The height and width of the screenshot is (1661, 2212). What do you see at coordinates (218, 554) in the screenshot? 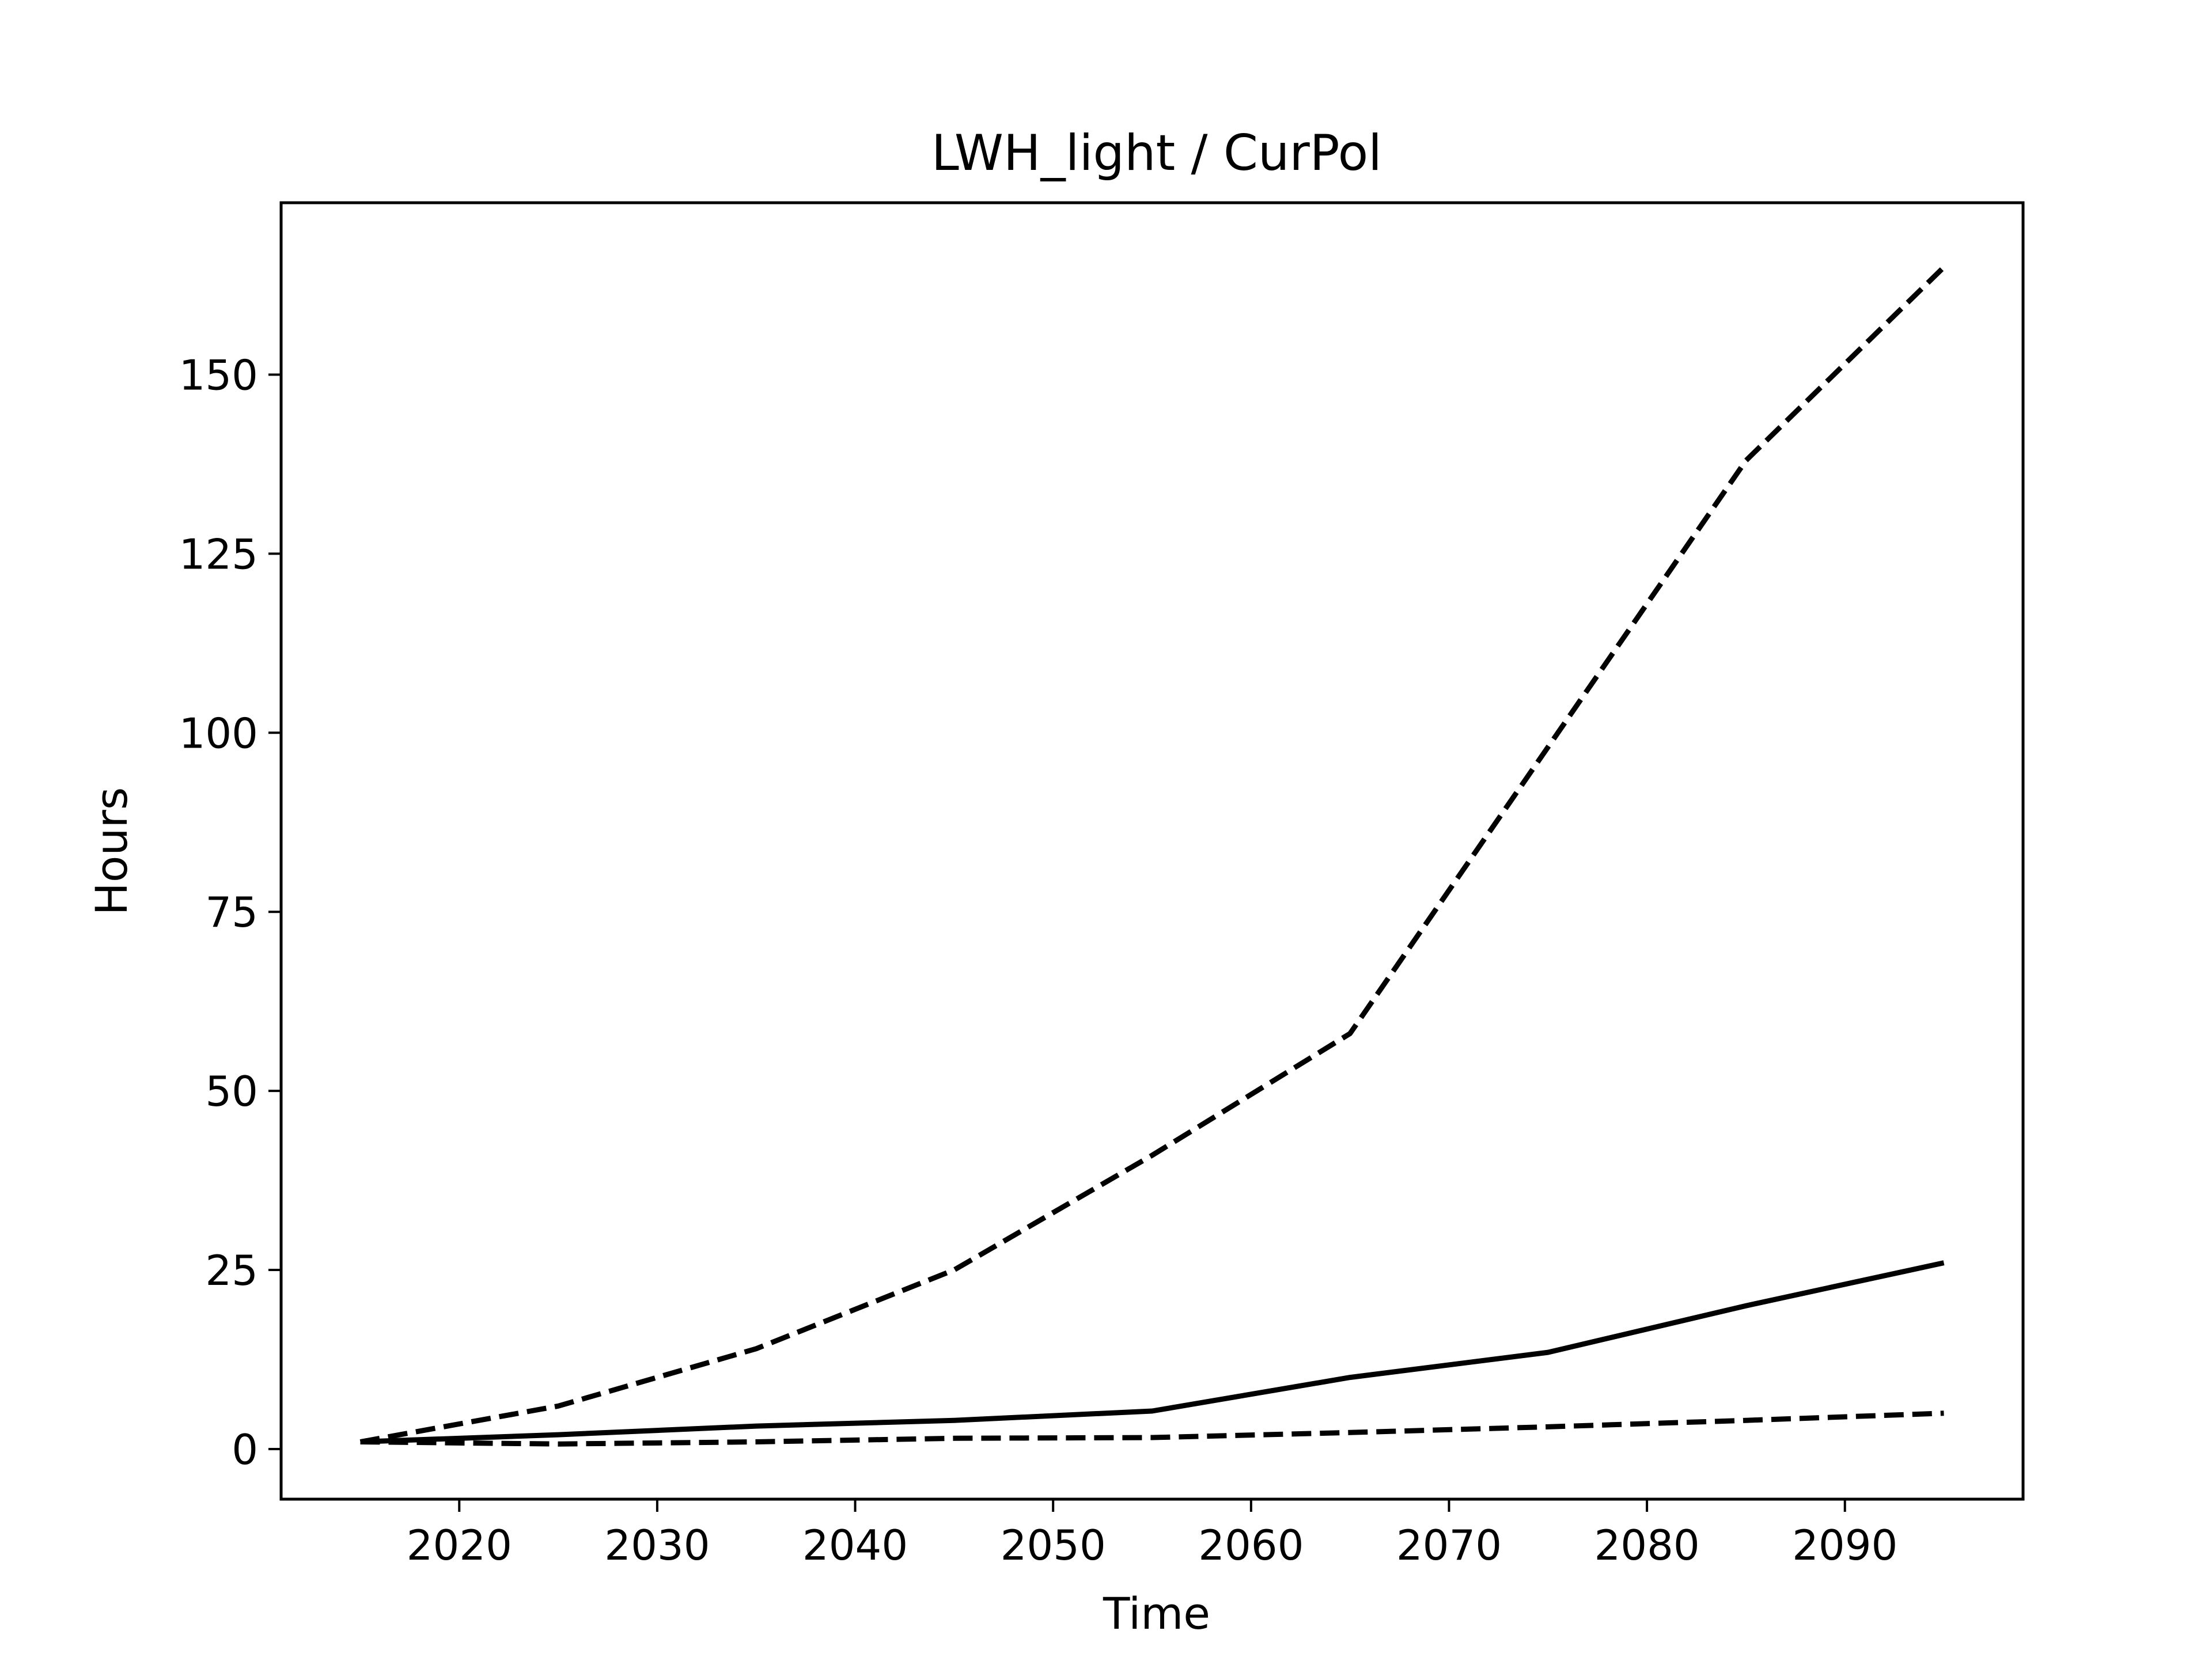
I see `y-tick-label: 125` at bounding box center [218, 554].